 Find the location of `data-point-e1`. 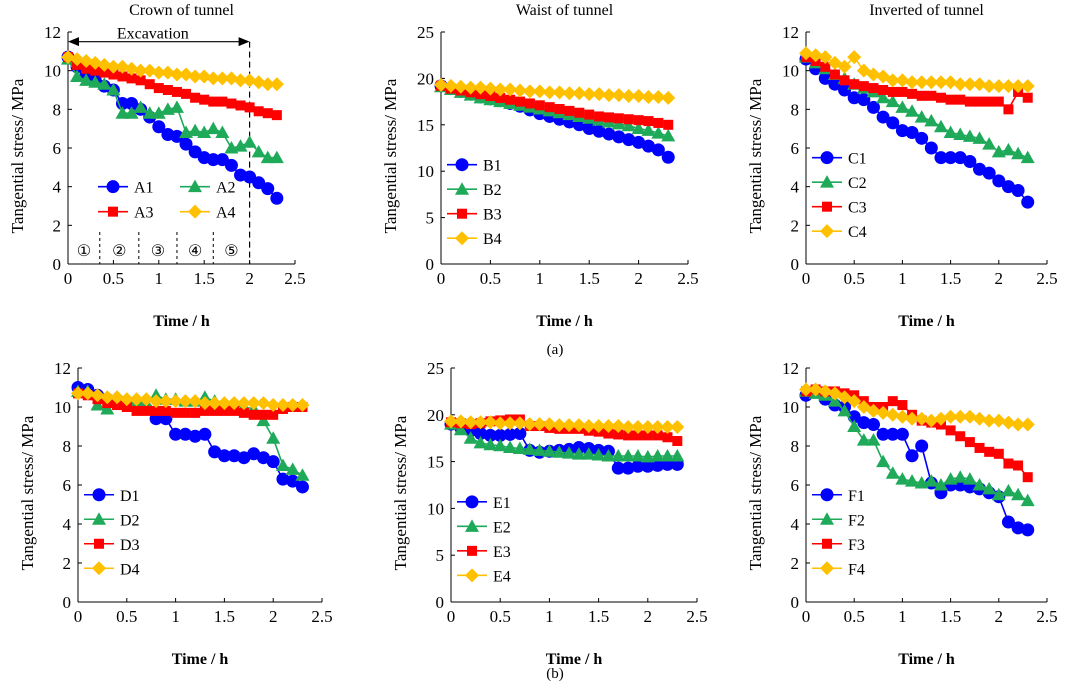

data-point-e1 is located at coordinates (481, 434).